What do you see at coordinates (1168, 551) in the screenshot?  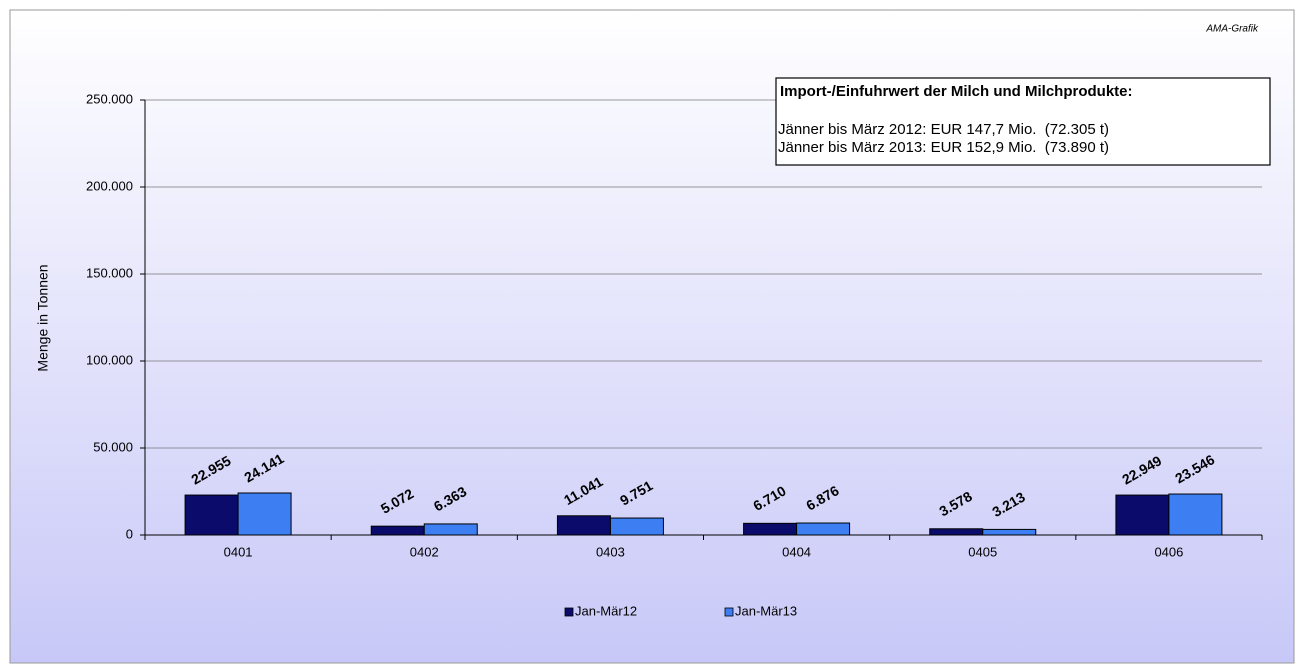 I see `x-tick-label: 0406` at bounding box center [1168, 551].